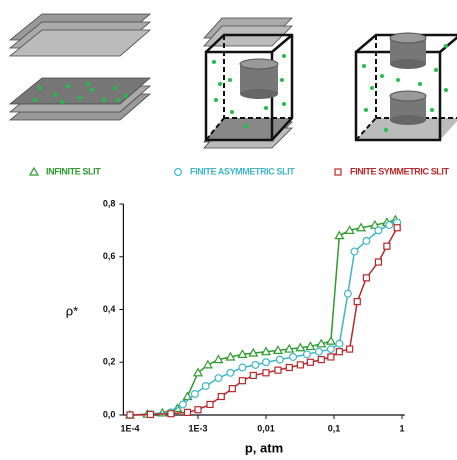  What do you see at coordinates (401, 428) in the screenshot?
I see `x-tick-label: 1` at bounding box center [401, 428].